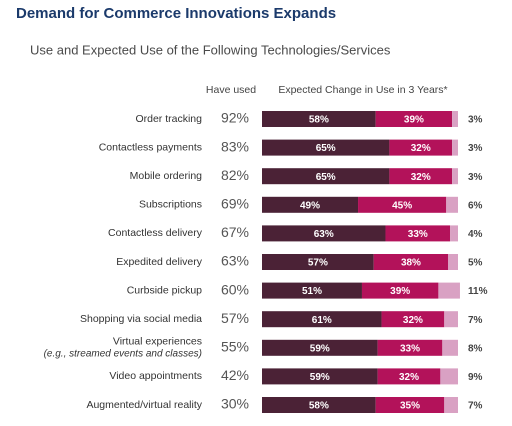  Describe the element at coordinates (235, 289) in the screenshot. I see `have-used-value: 60%` at that location.